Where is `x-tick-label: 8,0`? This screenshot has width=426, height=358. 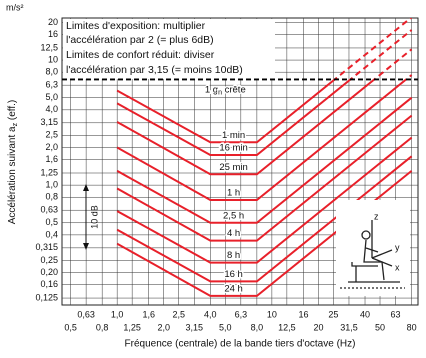 x-tick-label: 8,0 is located at coordinates (257, 327).